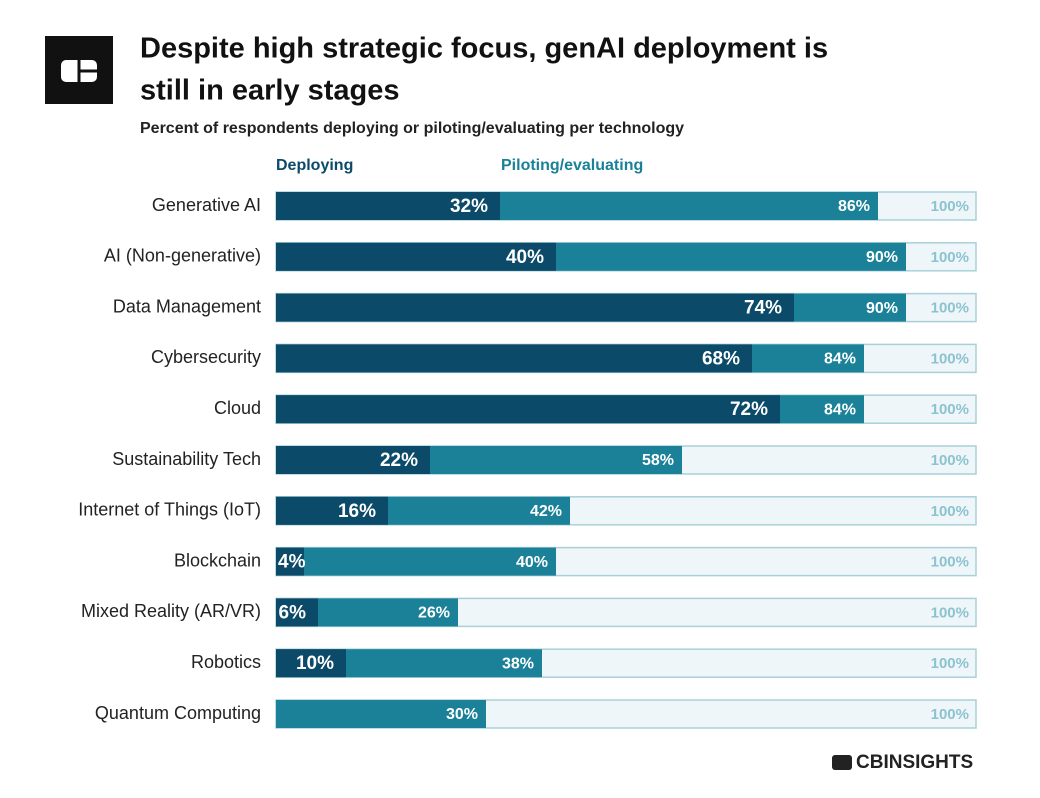 Image resolution: width=1040 pixels, height=798 pixels. Describe the element at coordinates (357, 511) in the screenshot. I see `data-label: 16%` at that location.